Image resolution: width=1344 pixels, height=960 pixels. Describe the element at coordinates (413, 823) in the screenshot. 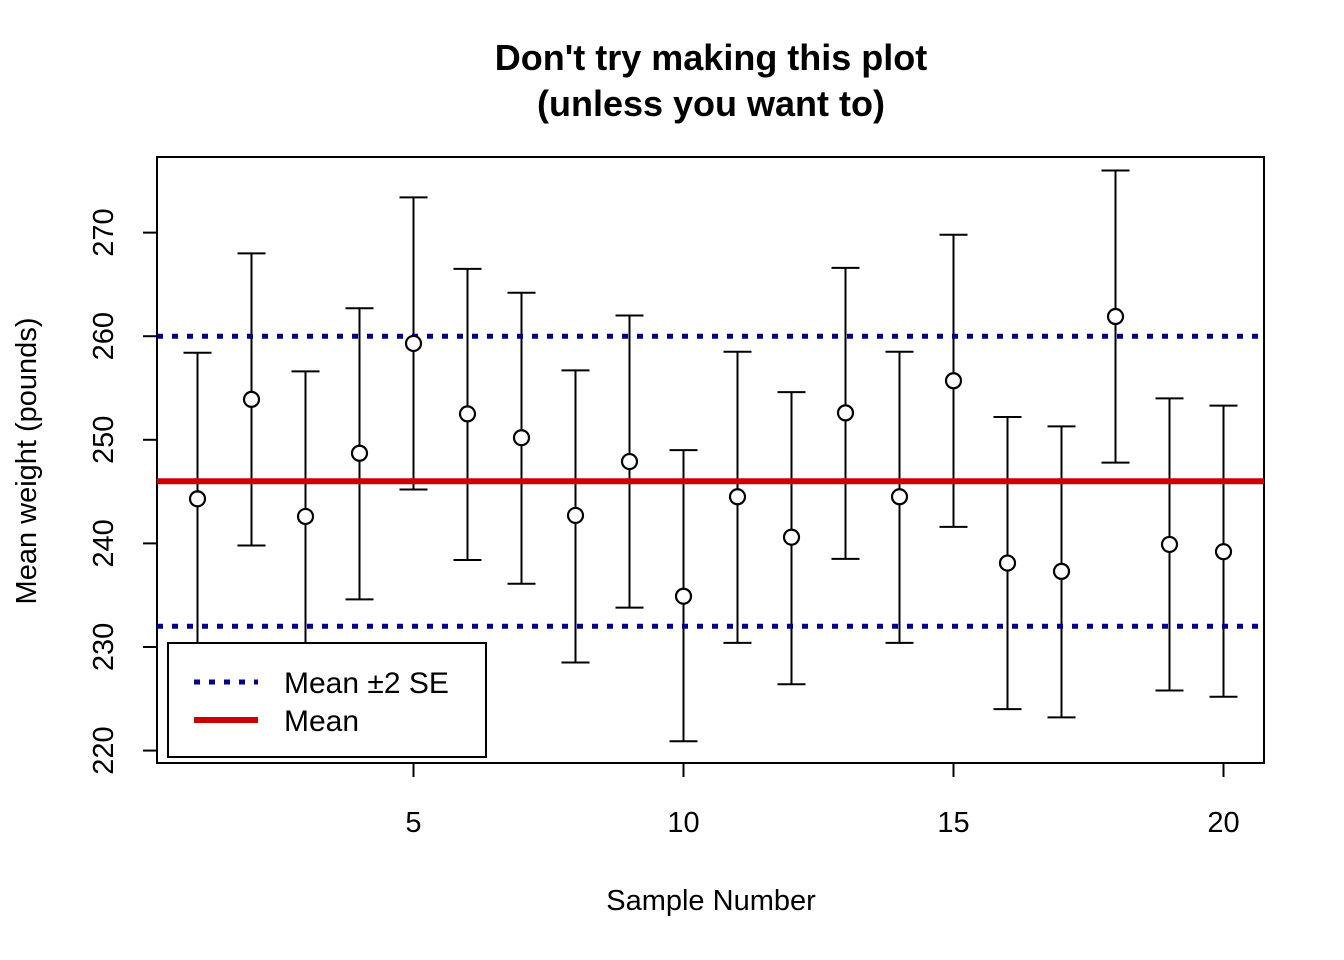

I see `x-tick-label: 5` at that location.